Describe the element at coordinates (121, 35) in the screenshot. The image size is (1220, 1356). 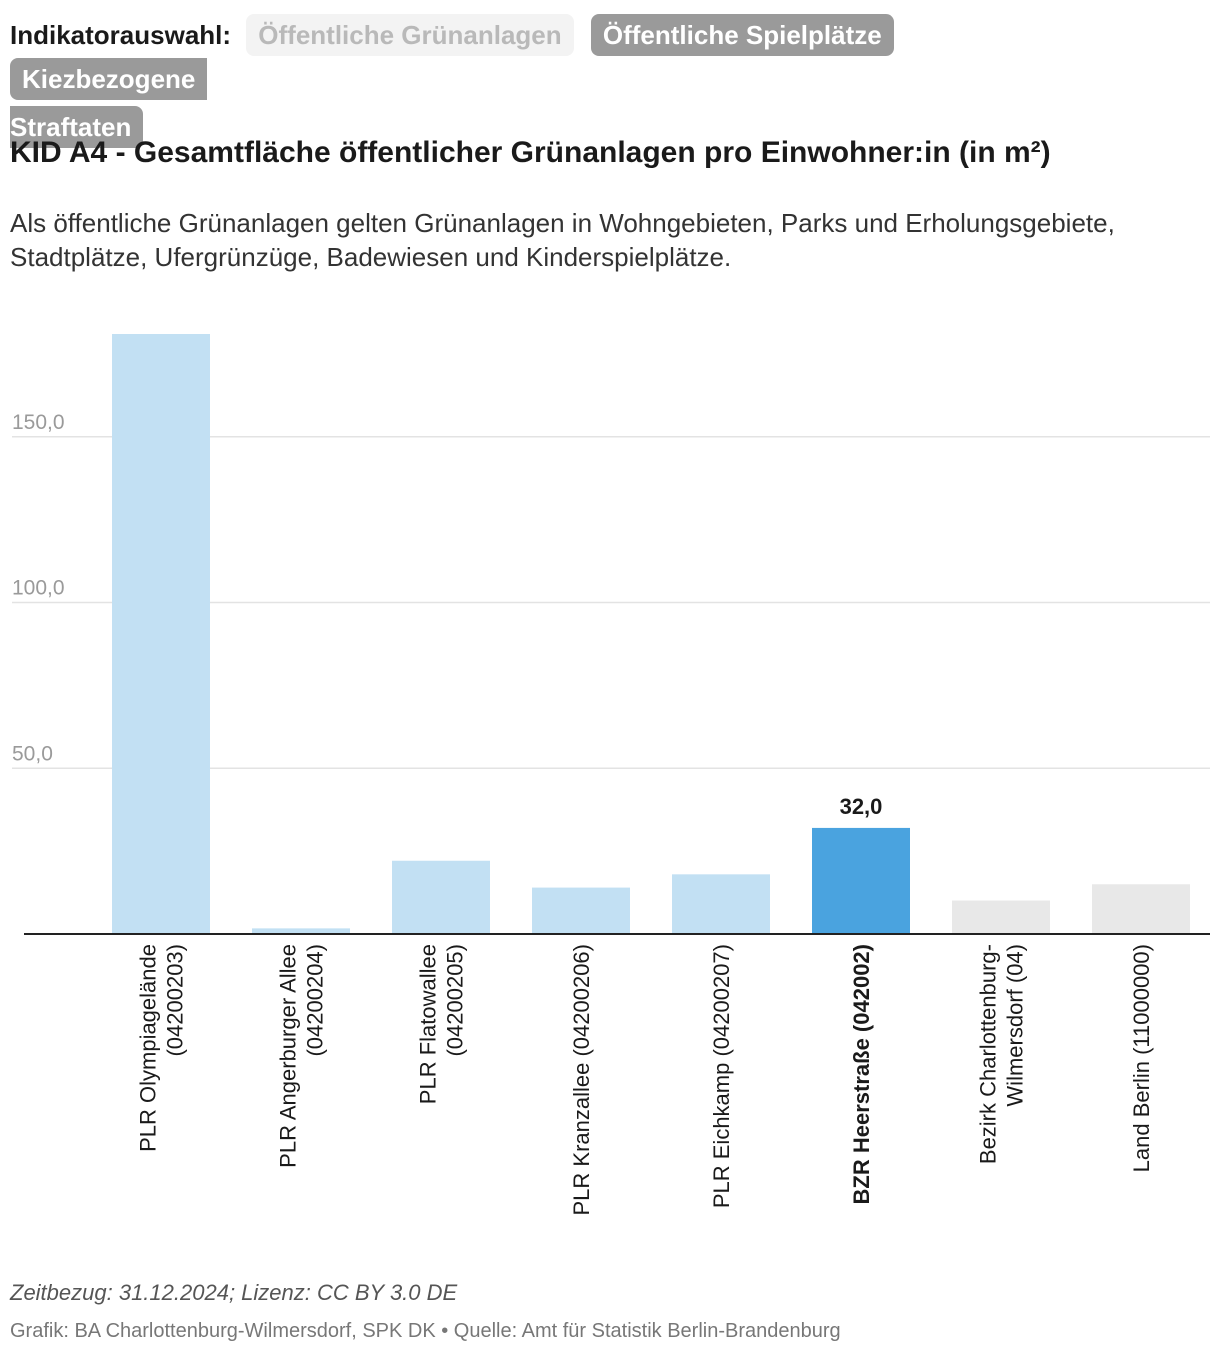
I see `indicator-selector-label: Indikatorauswahl:` at that location.